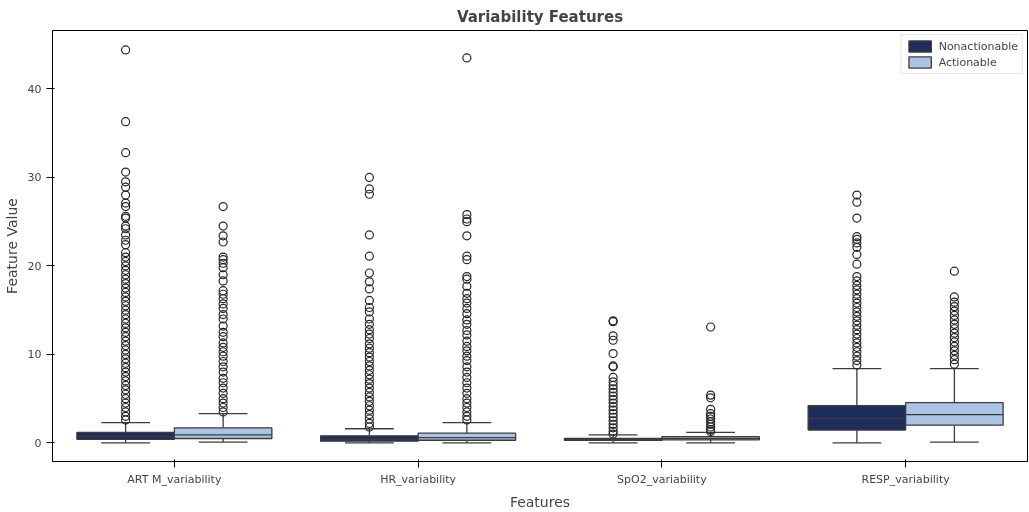  What do you see at coordinates (540, 501) in the screenshot?
I see `x-axis-title: Features` at bounding box center [540, 501].